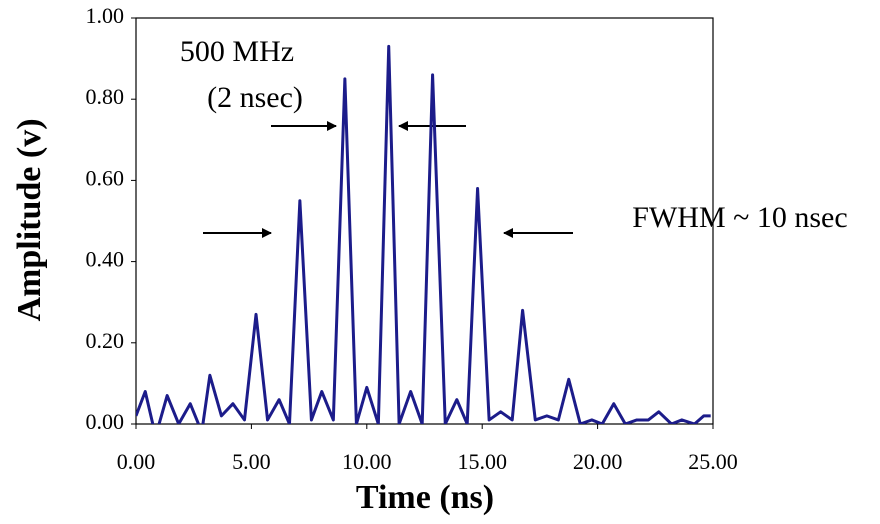 The image size is (880, 524). What do you see at coordinates (237, 51) in the screenshot?
I see `annotation: 500 MHz` at bounding box center [237, 51].